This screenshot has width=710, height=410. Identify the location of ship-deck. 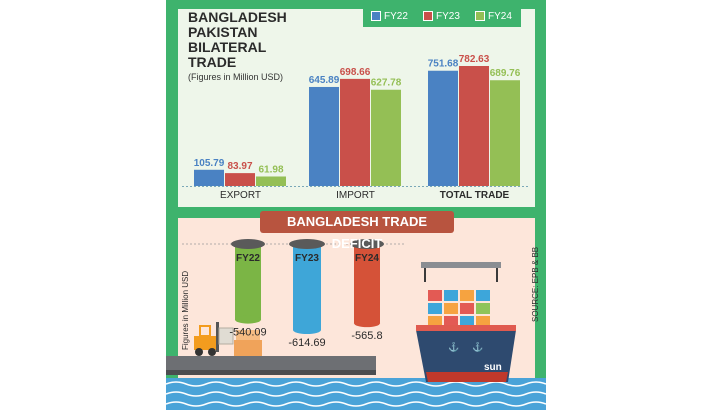
(466, 328).